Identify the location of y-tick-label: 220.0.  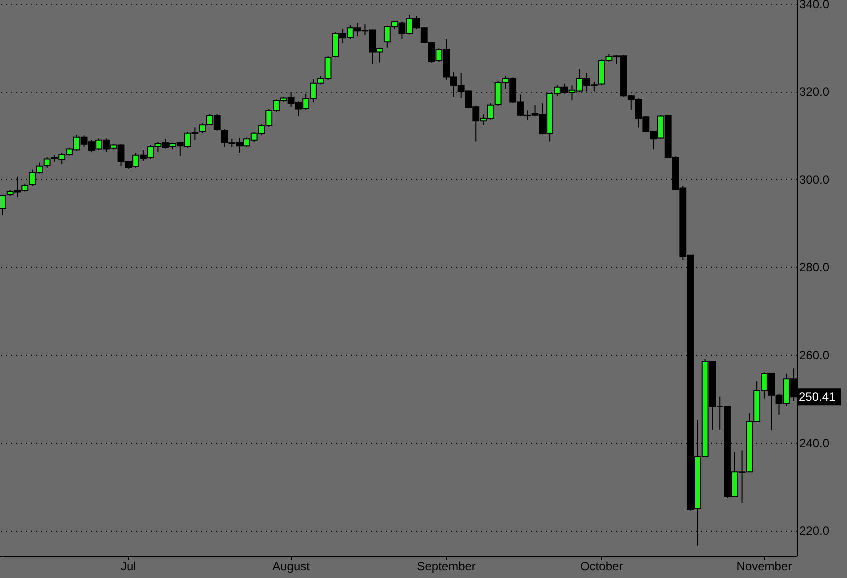
(815, 531).